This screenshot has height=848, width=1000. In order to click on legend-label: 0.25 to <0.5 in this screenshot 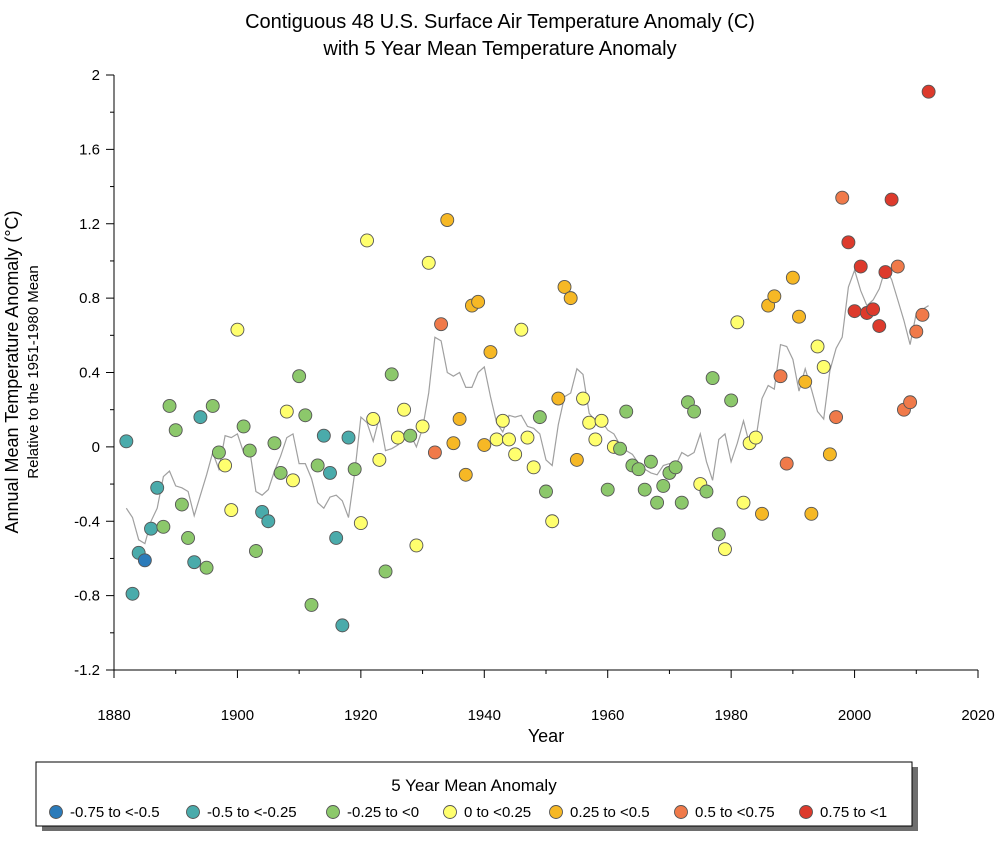, I will do `click(610, 812)`.